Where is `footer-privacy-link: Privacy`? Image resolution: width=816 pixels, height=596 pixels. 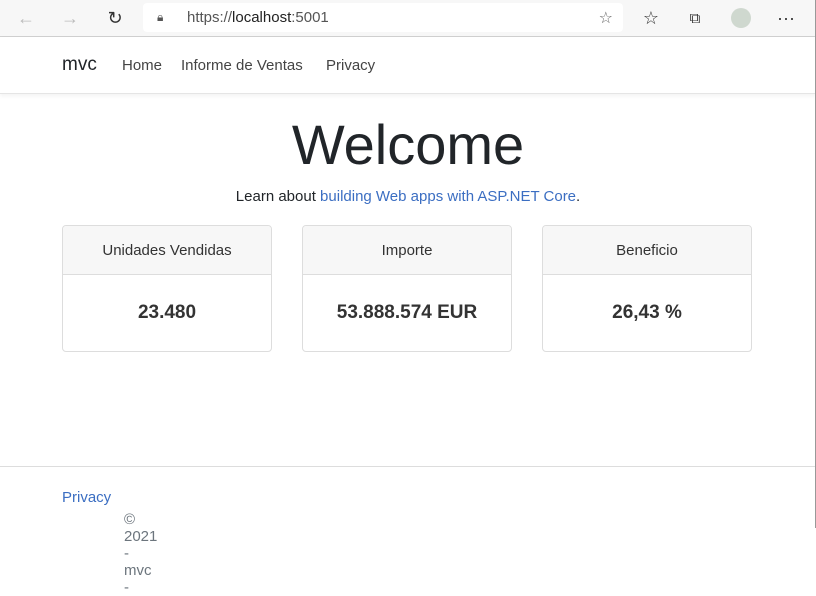 footer-privacy-link: Privacy is located at coordinates (87, 497).